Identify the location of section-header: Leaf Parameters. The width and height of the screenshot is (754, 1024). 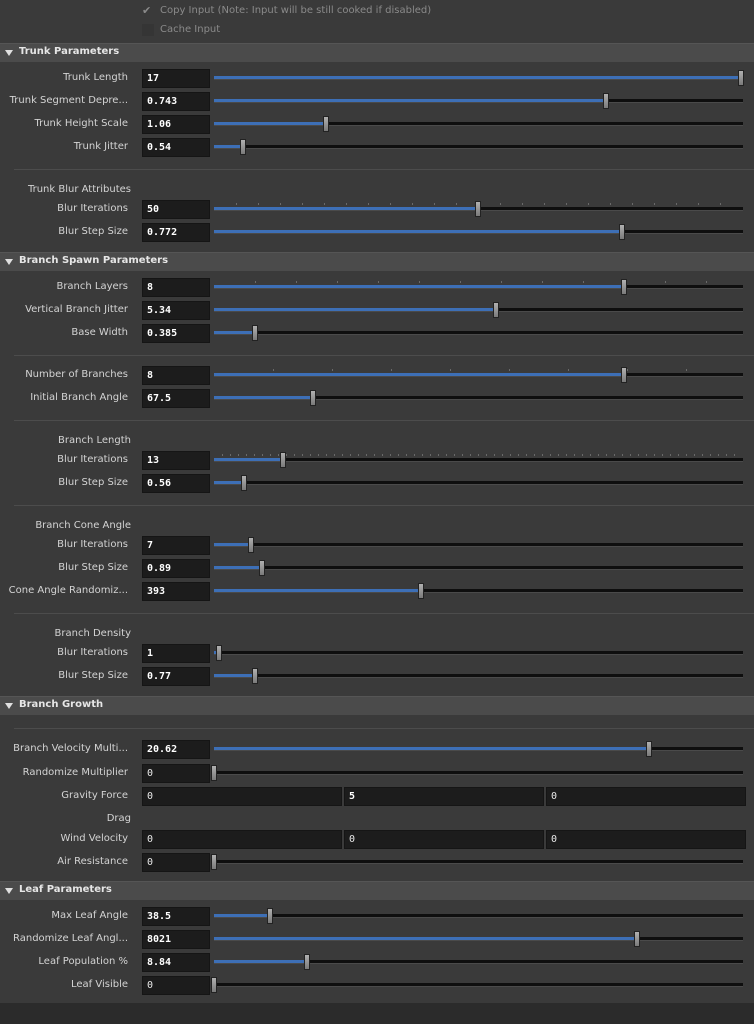
(377, 890).